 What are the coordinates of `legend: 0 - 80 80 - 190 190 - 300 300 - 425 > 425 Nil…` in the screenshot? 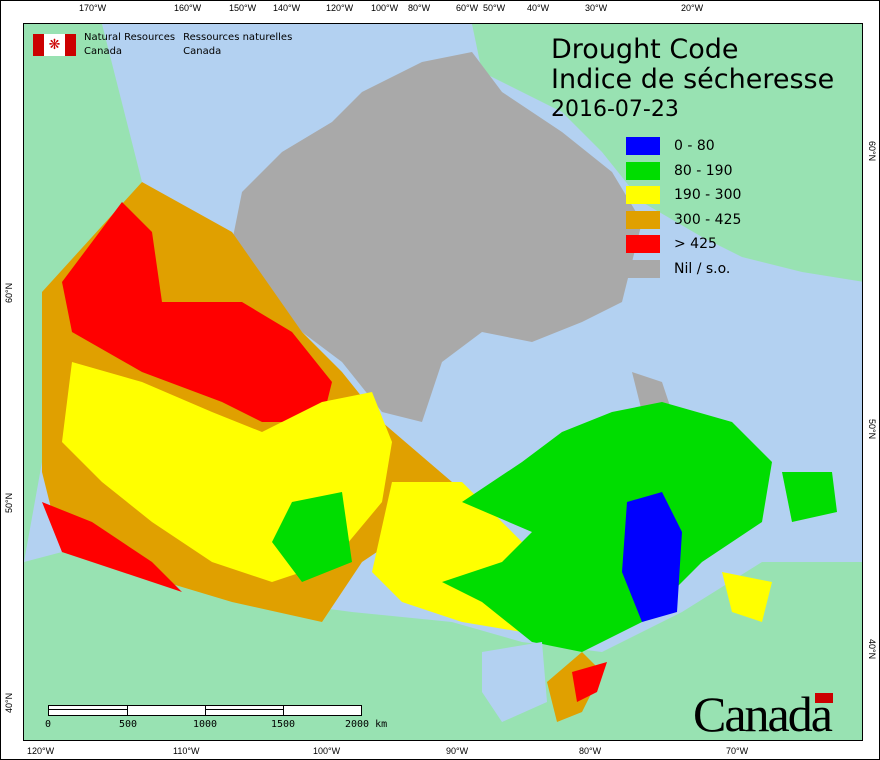 It's located at (683, 207).